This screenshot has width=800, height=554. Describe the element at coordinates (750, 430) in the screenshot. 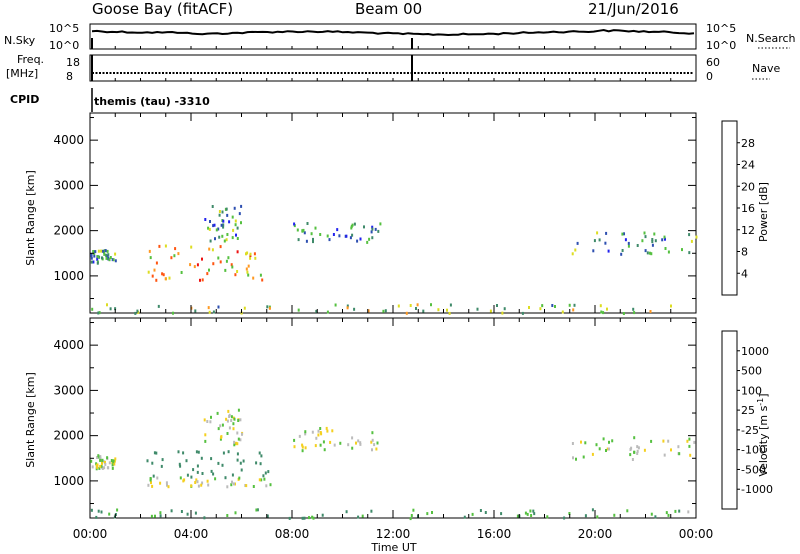

I see `velocity-cbar-label-3: -25` at that location.